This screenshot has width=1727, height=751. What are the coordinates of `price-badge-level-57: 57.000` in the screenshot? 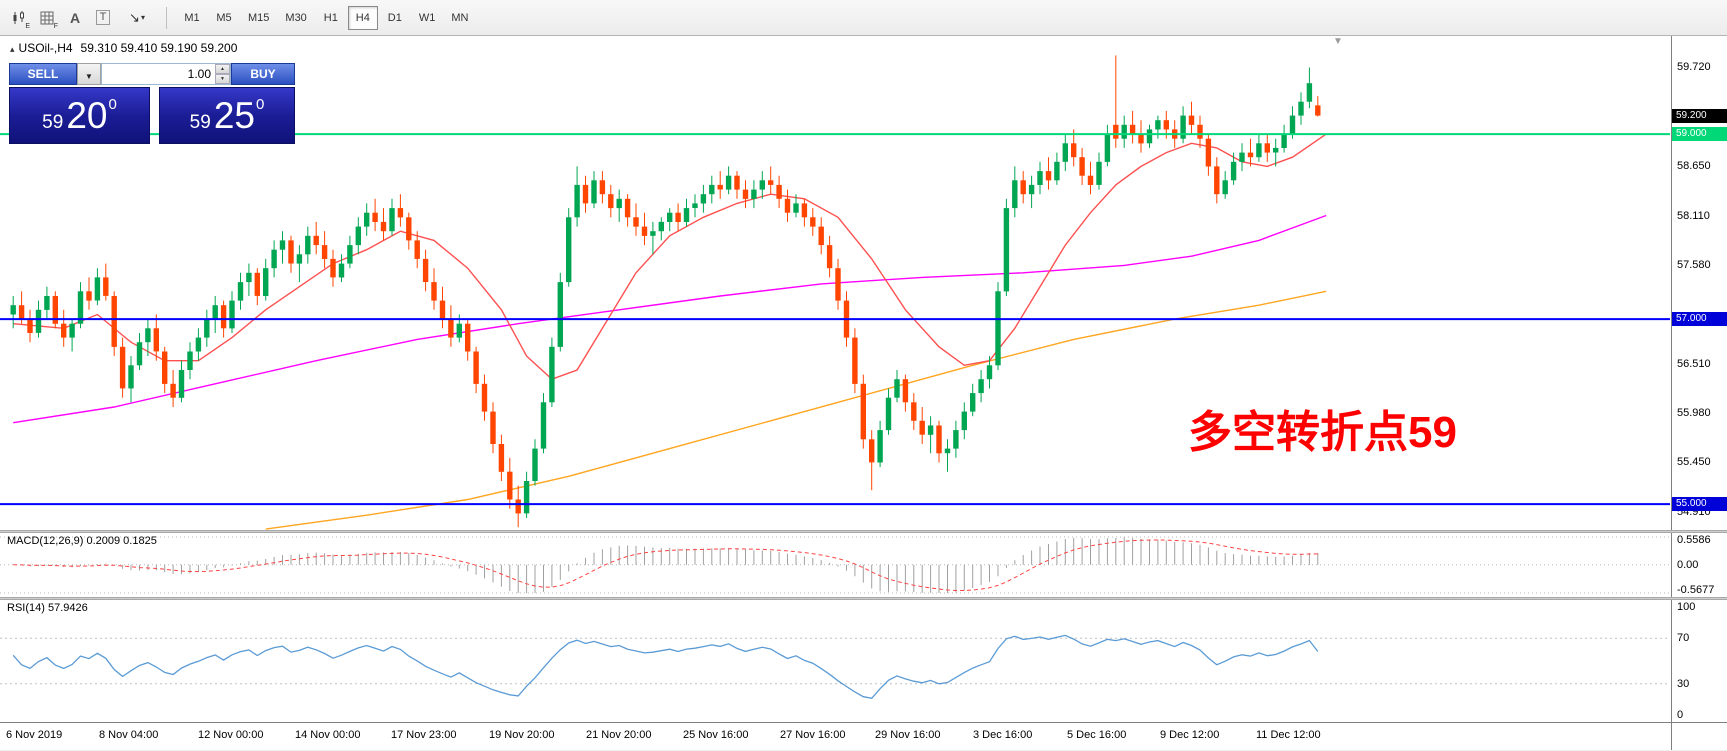 It's located at (1699, 319).